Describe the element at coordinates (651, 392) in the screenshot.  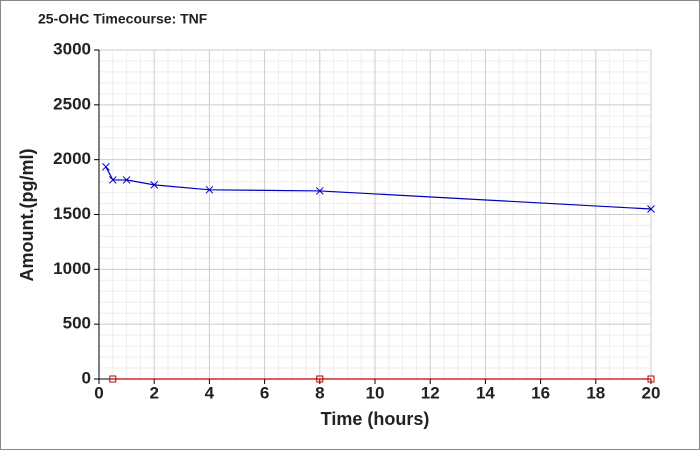
I see `x-tick-label: 20` at that location.